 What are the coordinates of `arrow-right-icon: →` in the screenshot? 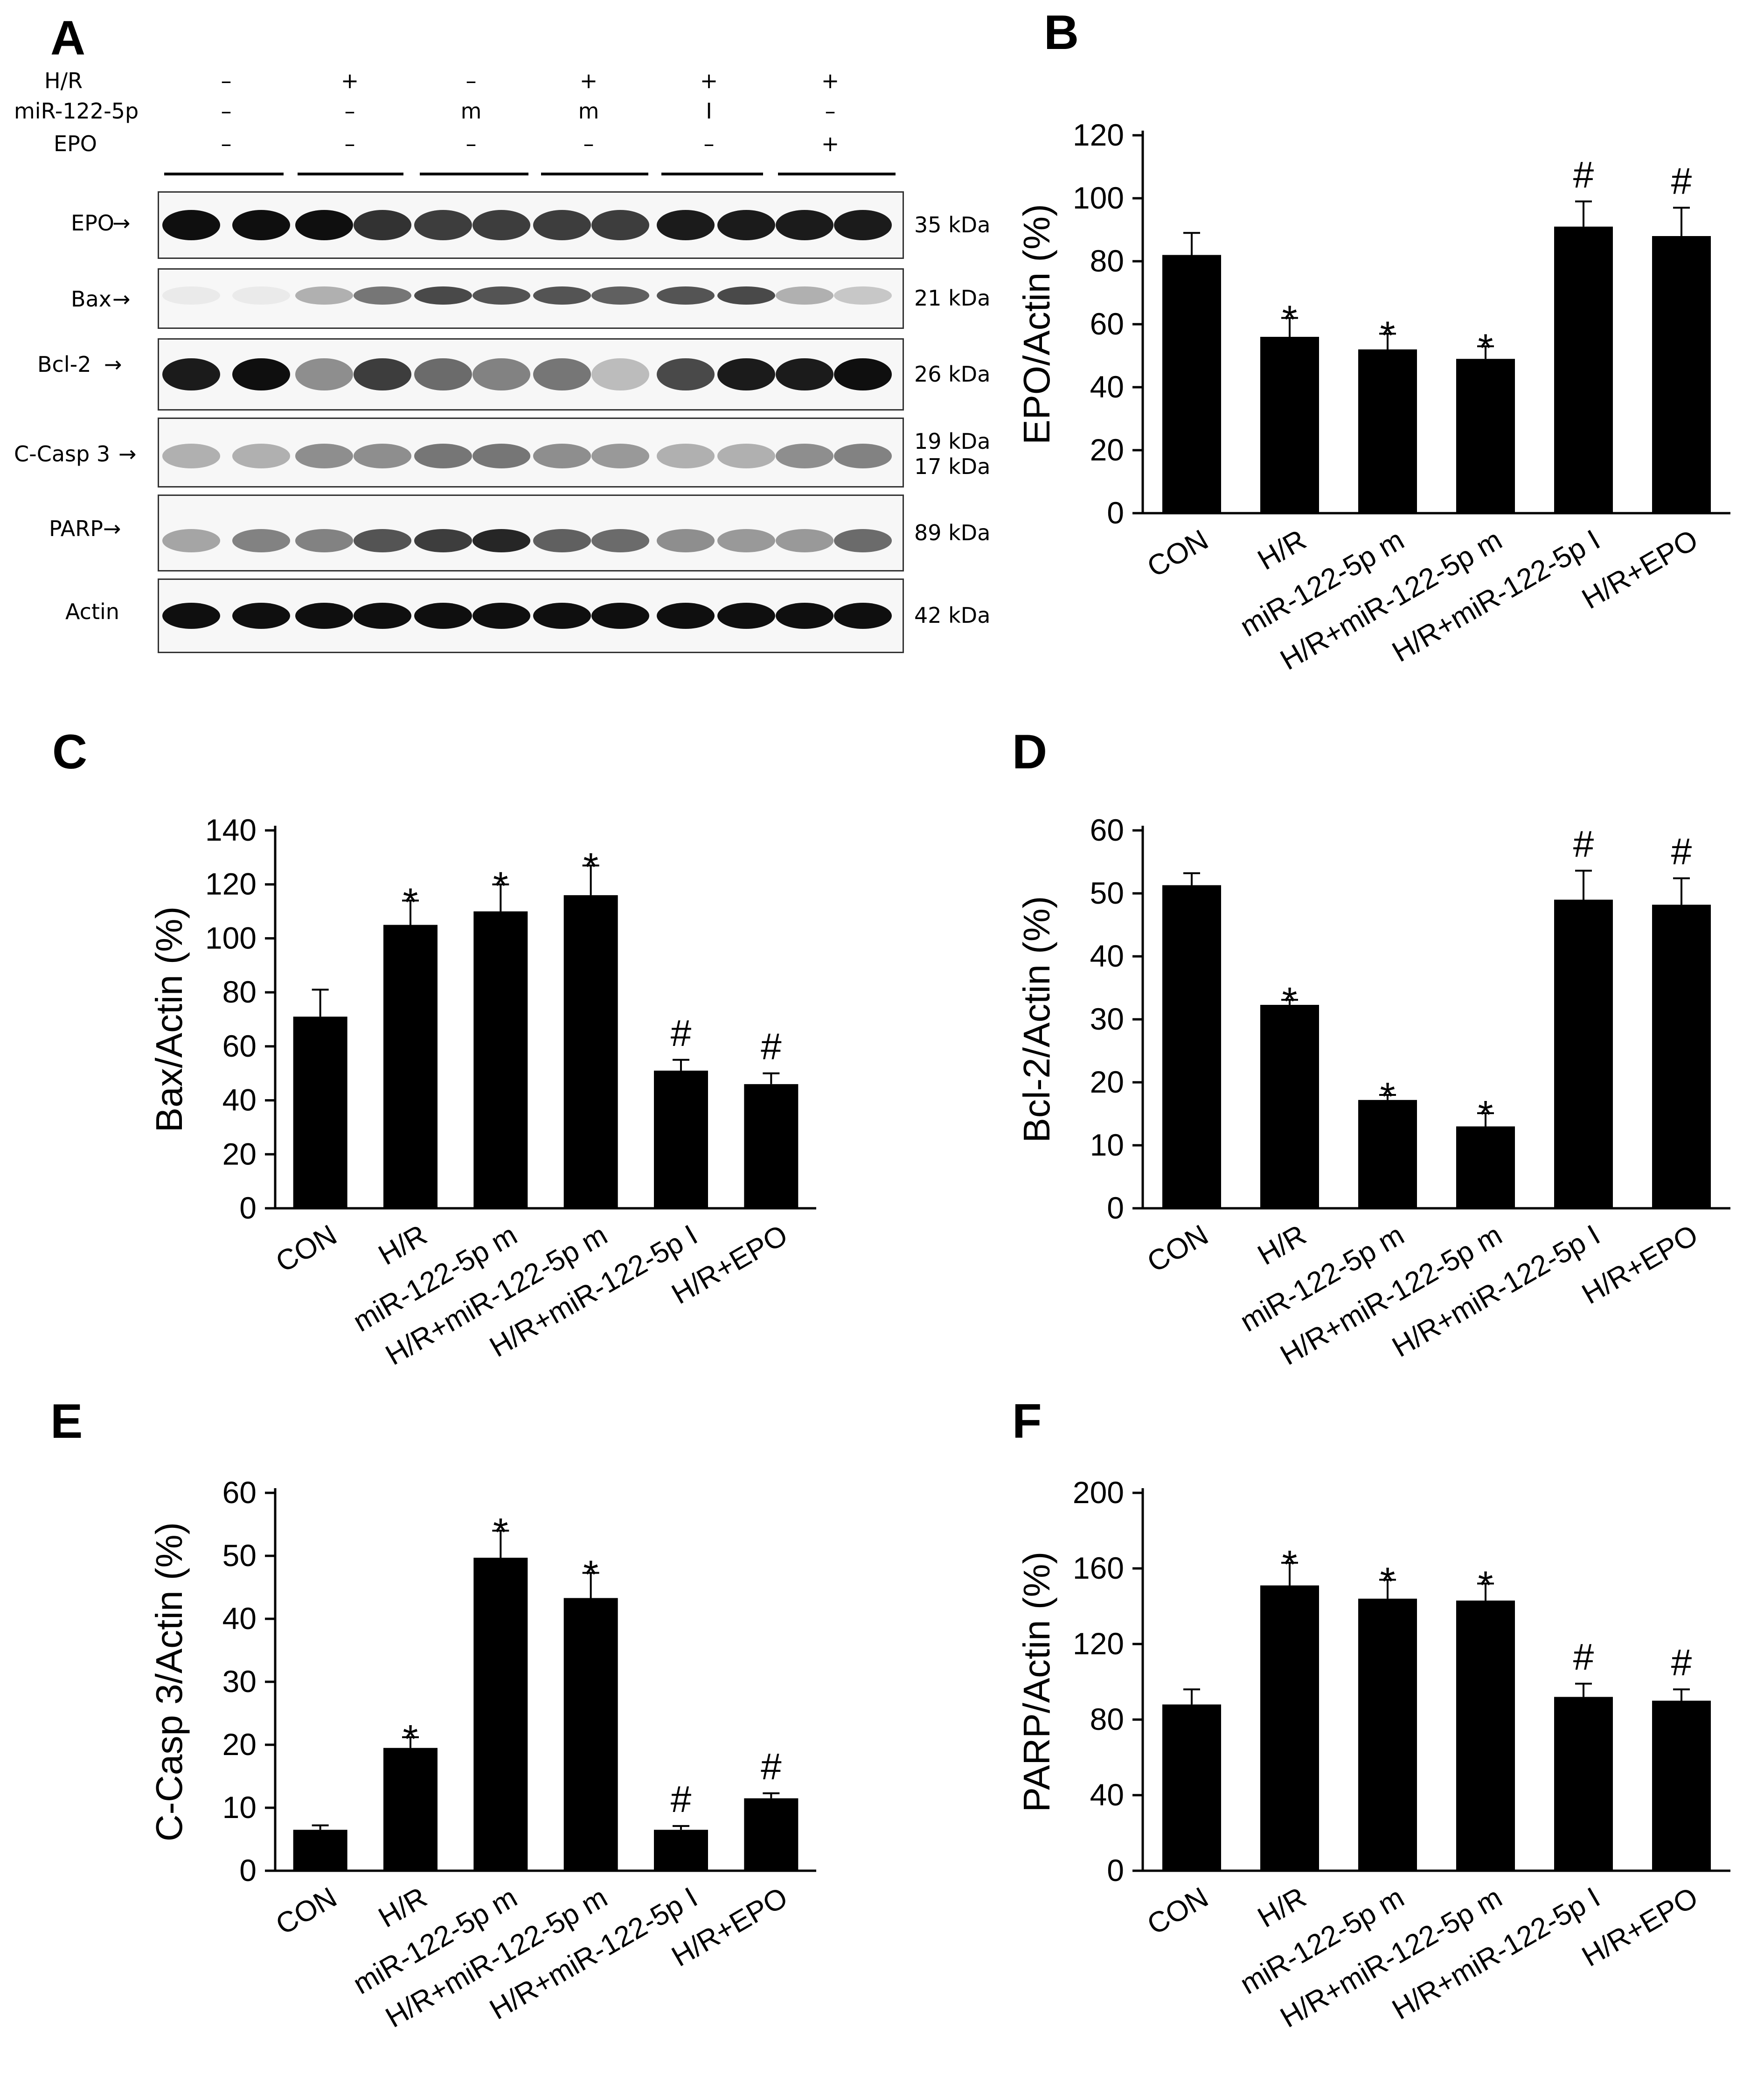 It's located at (121, 223).